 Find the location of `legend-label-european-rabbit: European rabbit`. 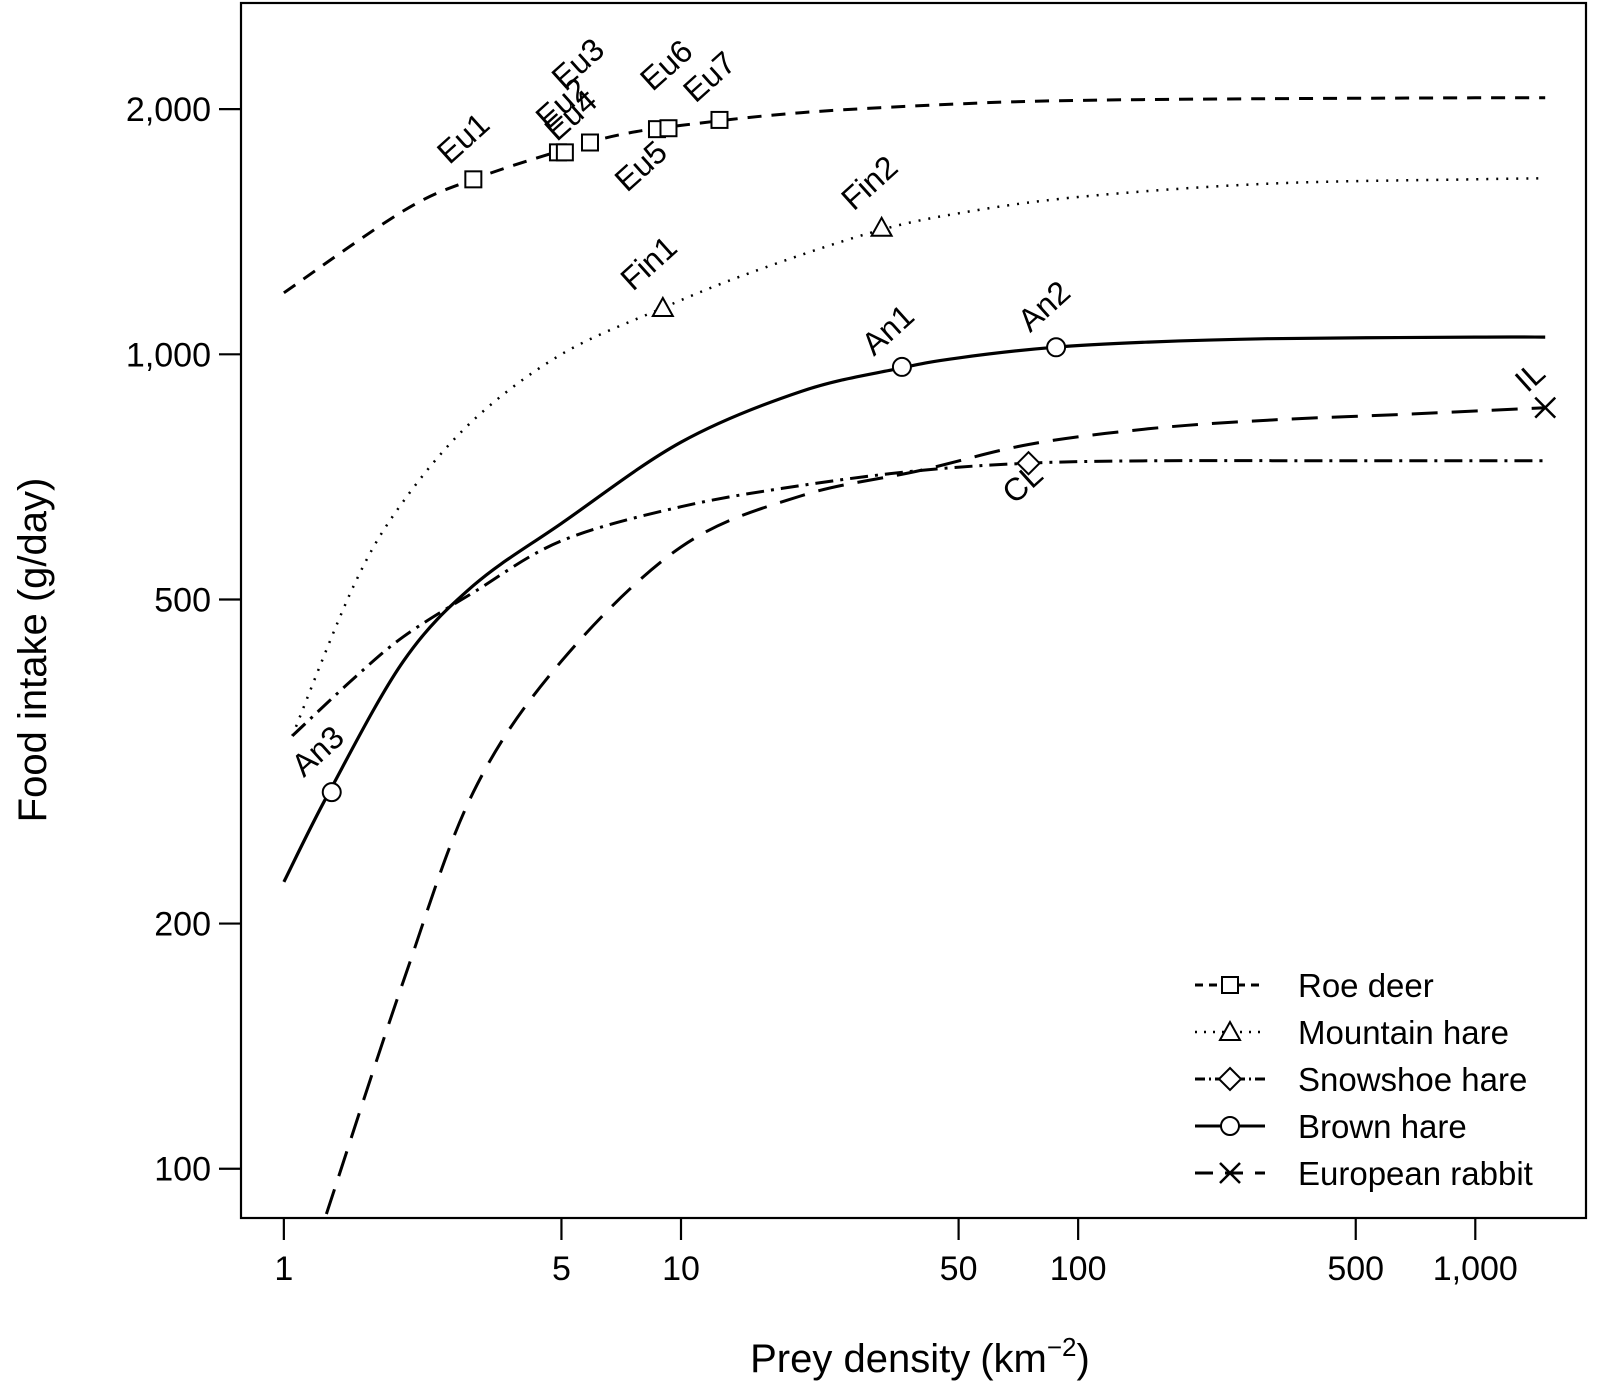

legend-label-european-rabbit: European rabbit is located at coordinates (1415, 1173).